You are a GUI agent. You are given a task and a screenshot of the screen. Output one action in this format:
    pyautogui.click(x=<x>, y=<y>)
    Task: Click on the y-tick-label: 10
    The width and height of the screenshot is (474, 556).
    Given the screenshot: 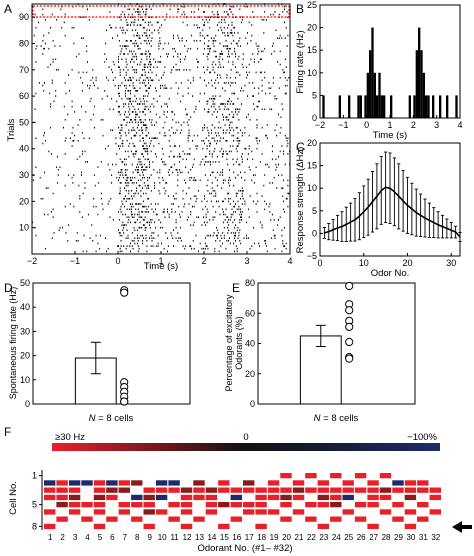 What is the action you would take?
    pyautogui.click(x=312, y=73)
    